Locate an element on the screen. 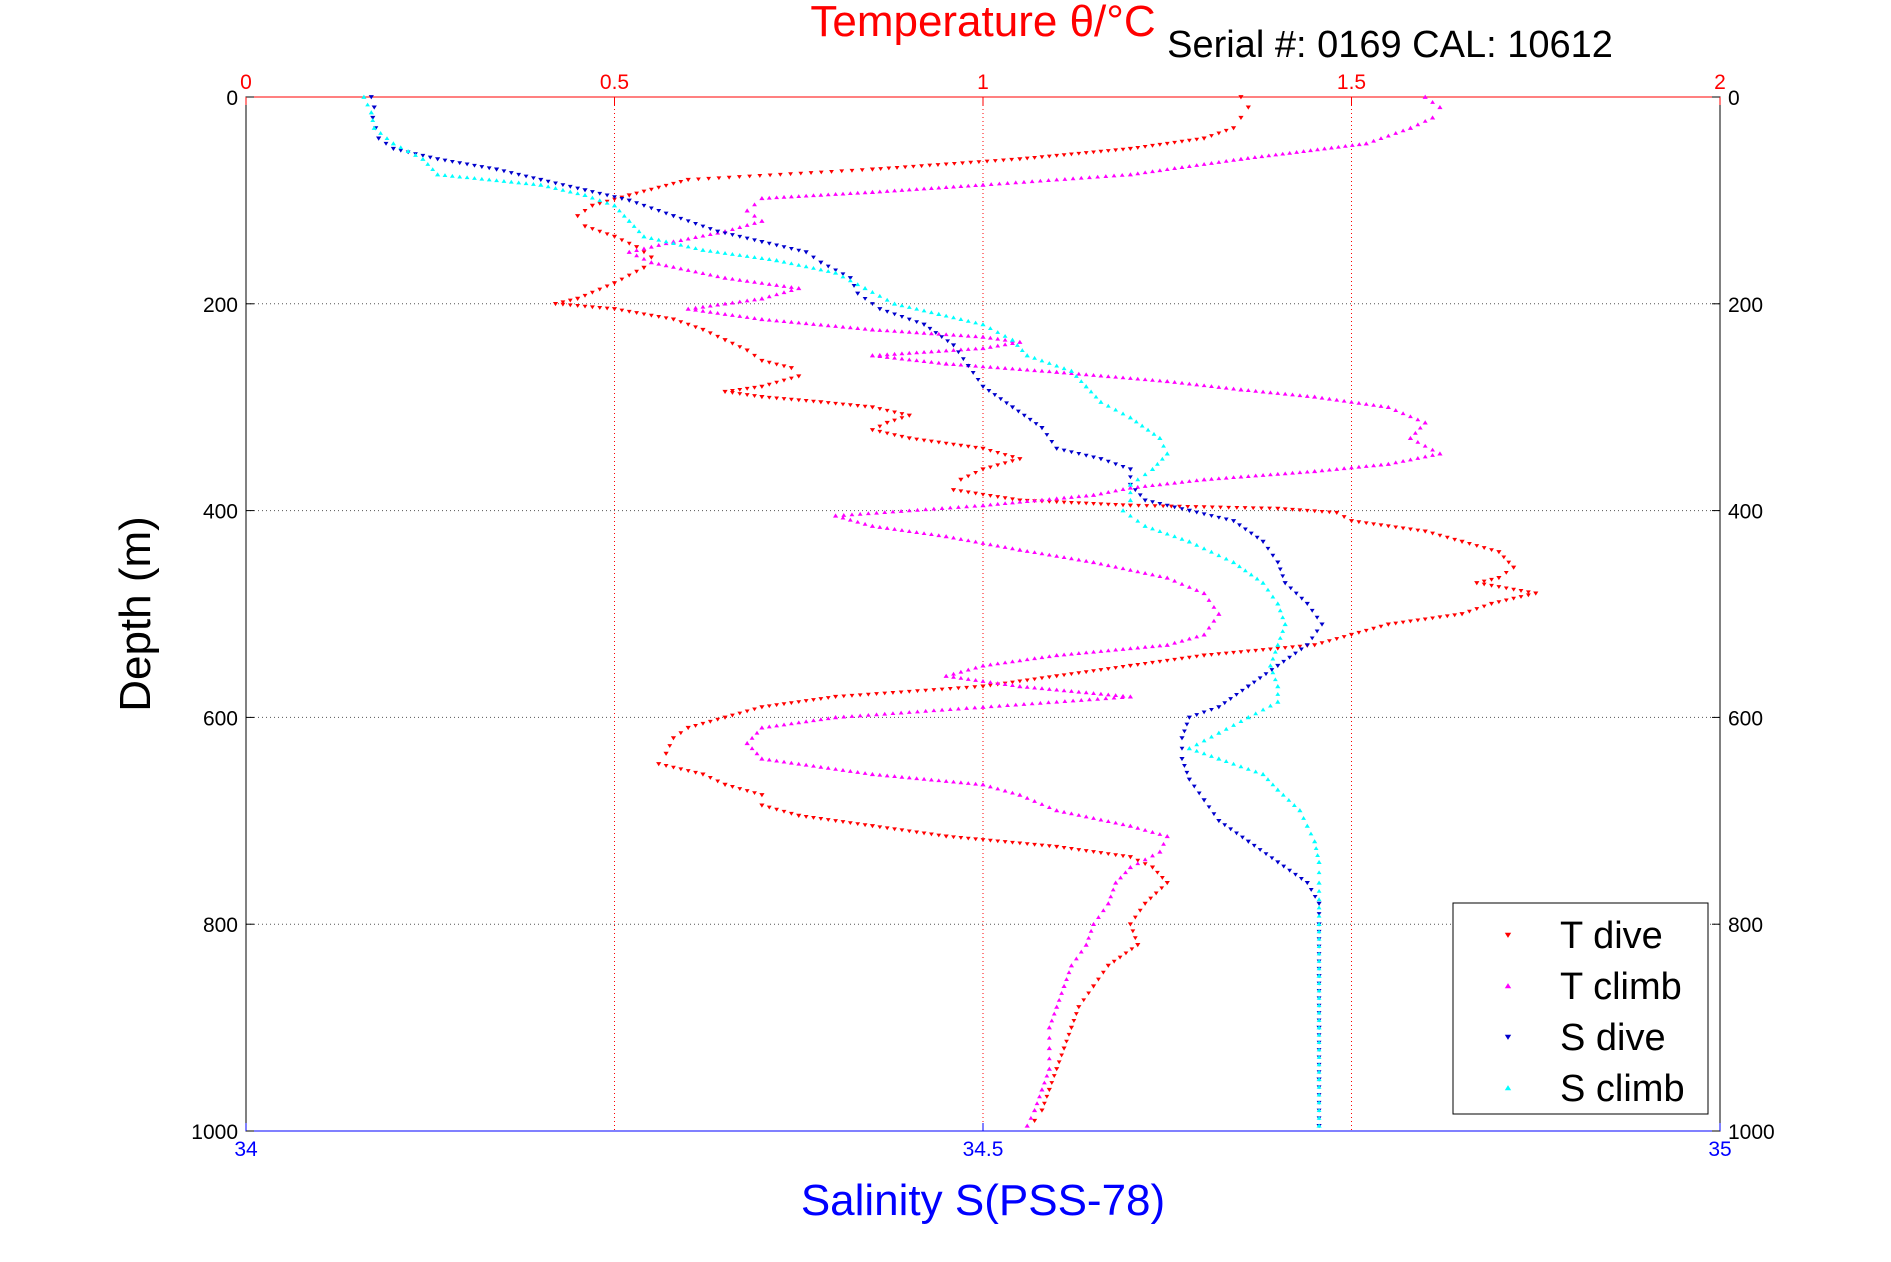  depth-tick-label-left: 0 is located at coordinates (232, 98).